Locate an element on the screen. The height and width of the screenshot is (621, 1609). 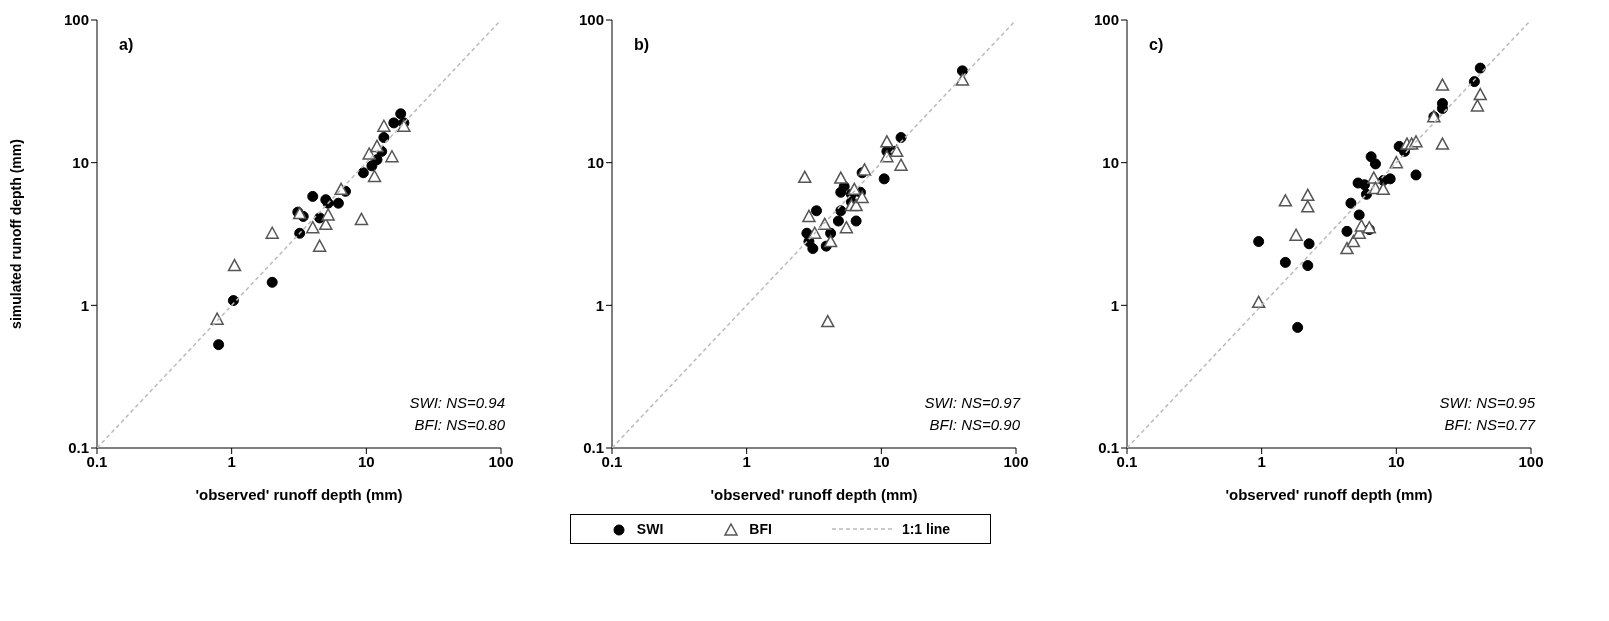
annotation: SWI: NS=0.95 is located at coordinates (1487, 402).